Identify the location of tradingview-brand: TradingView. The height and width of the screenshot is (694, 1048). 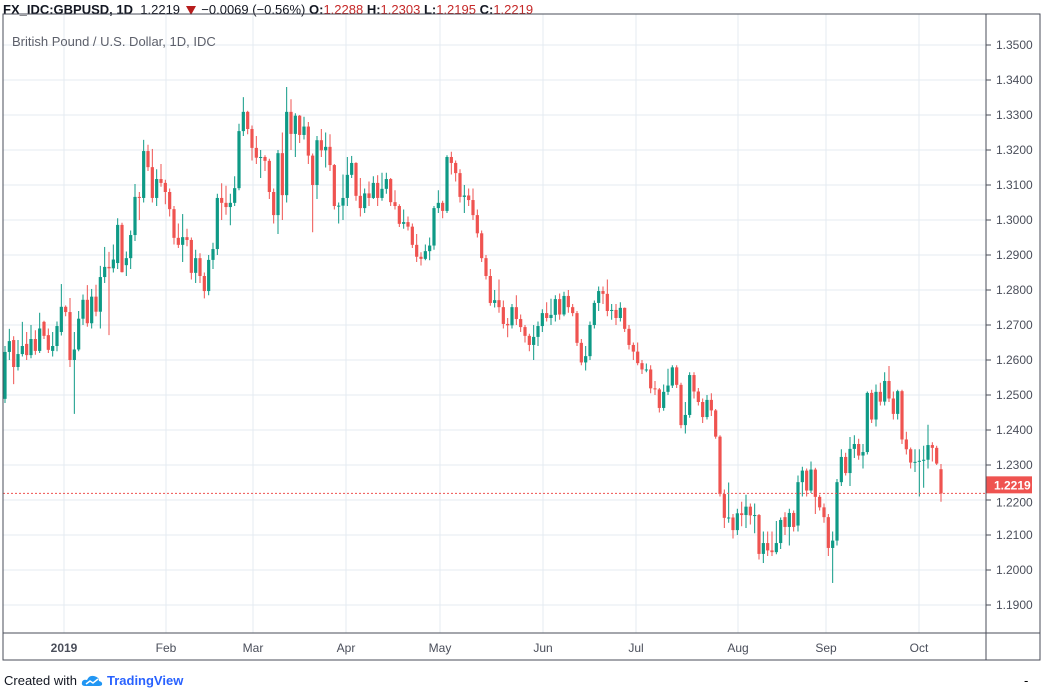
(145, 680).